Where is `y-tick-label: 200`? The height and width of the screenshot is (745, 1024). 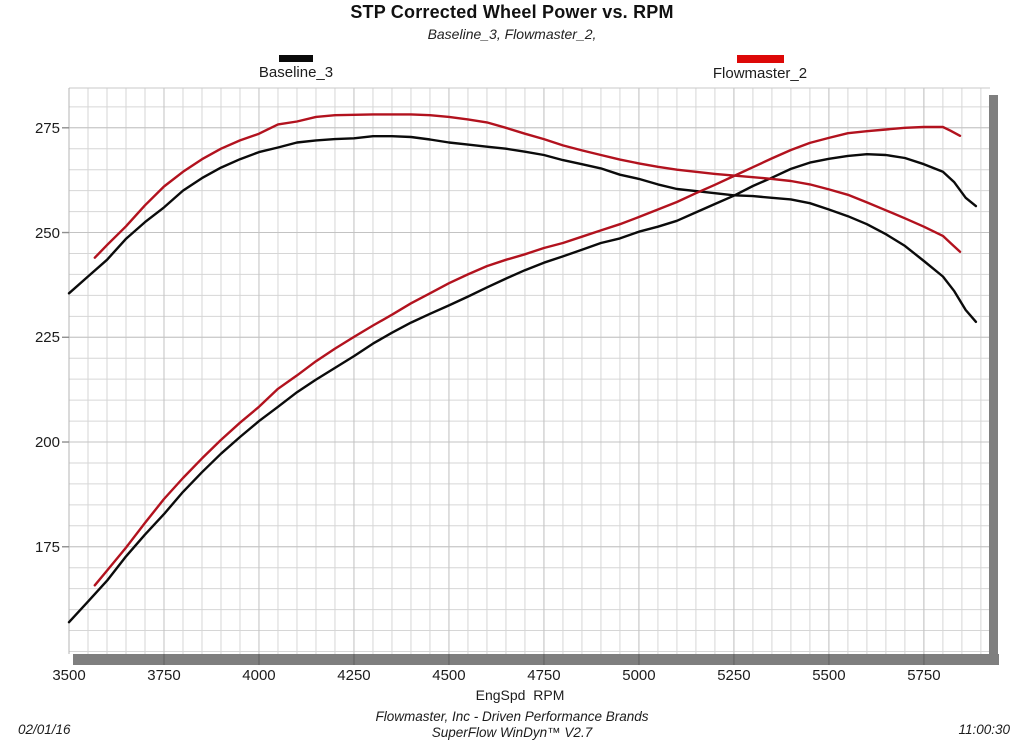
y-tick-label: 200 is located at coordinates (47, 442).